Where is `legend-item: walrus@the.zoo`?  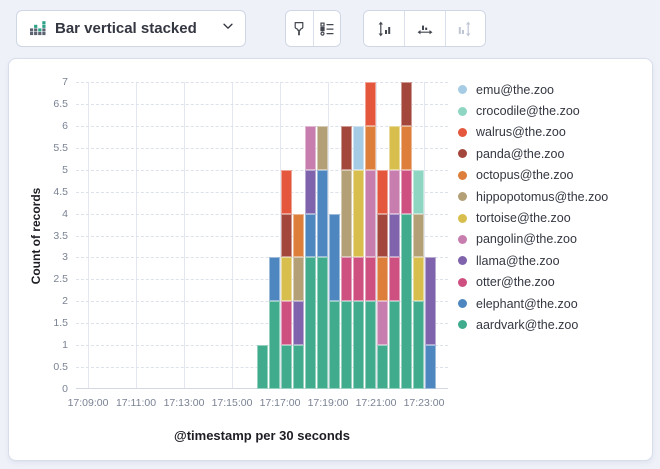
legend-item: walrus@the.zoo is located at coordinates (553, 132).